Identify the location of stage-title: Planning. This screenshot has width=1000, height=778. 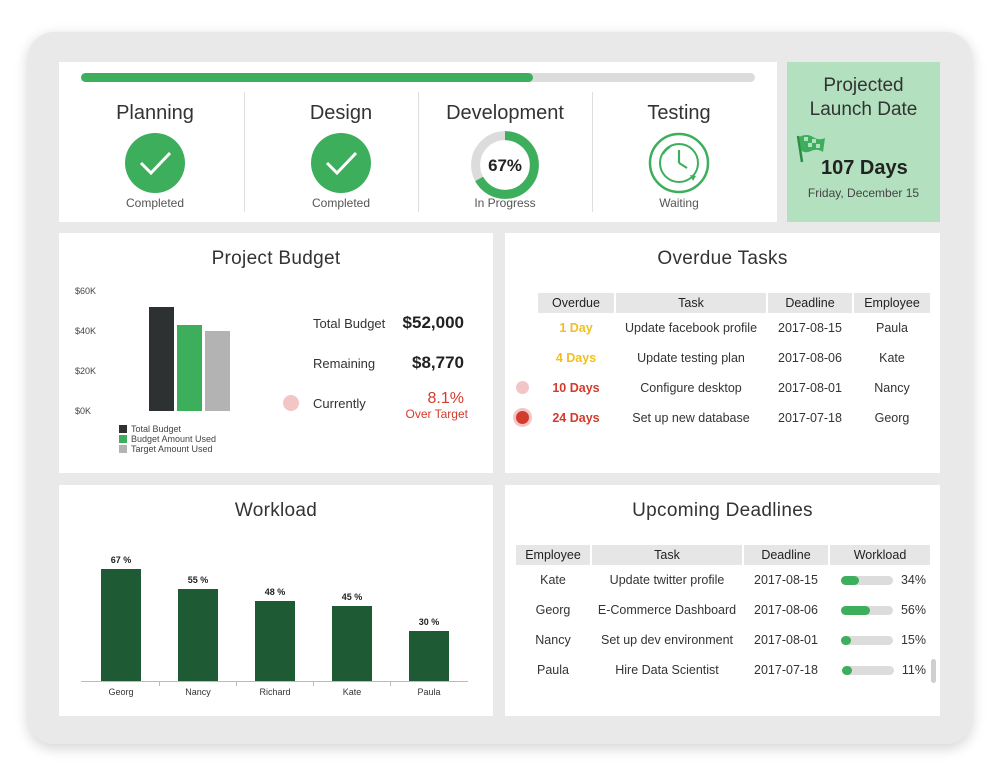
(155, 113).